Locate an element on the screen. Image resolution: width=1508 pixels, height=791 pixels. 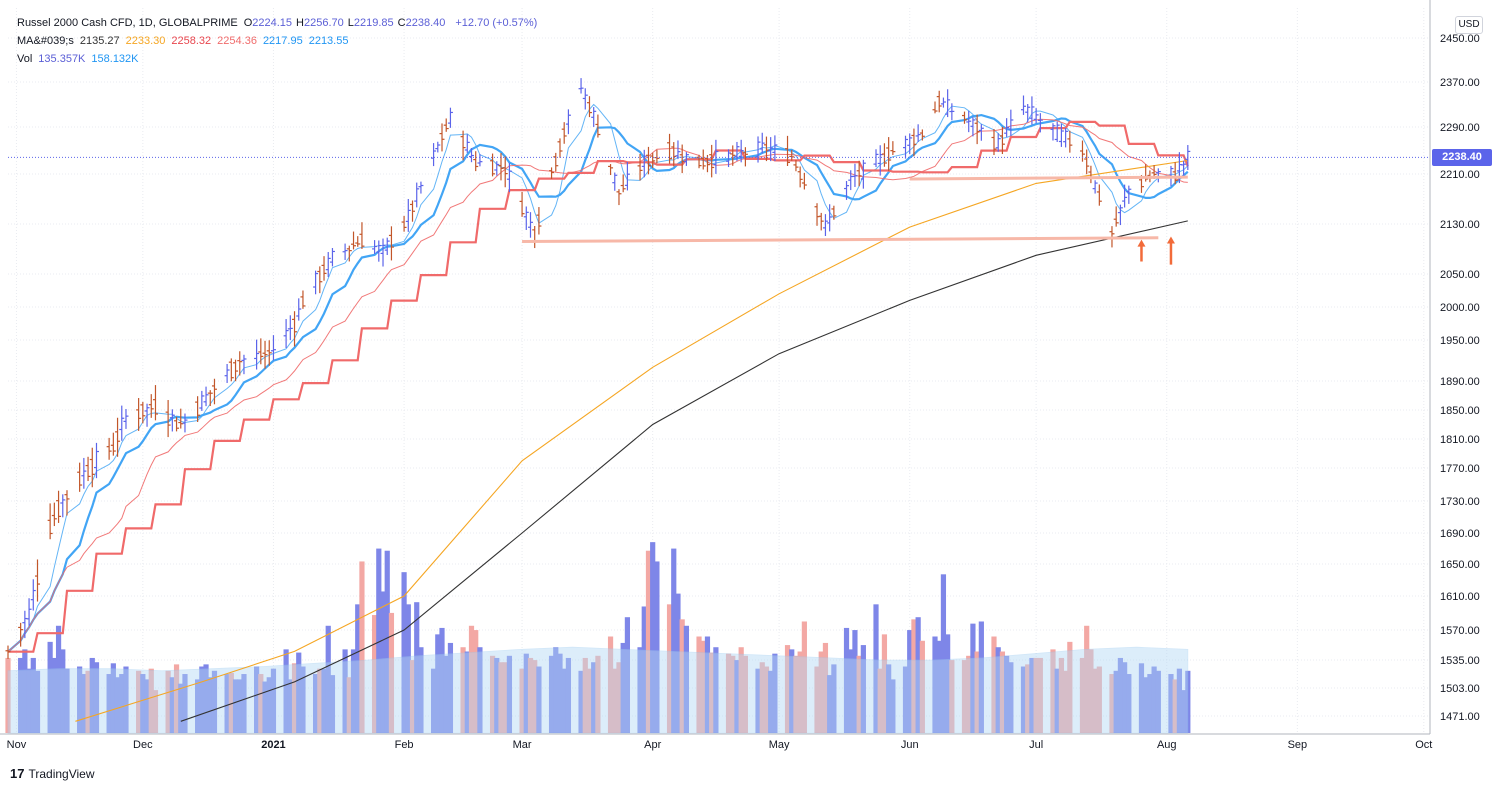
tradingview-logo: 17 TradingView is located at coordinates (52, 773).